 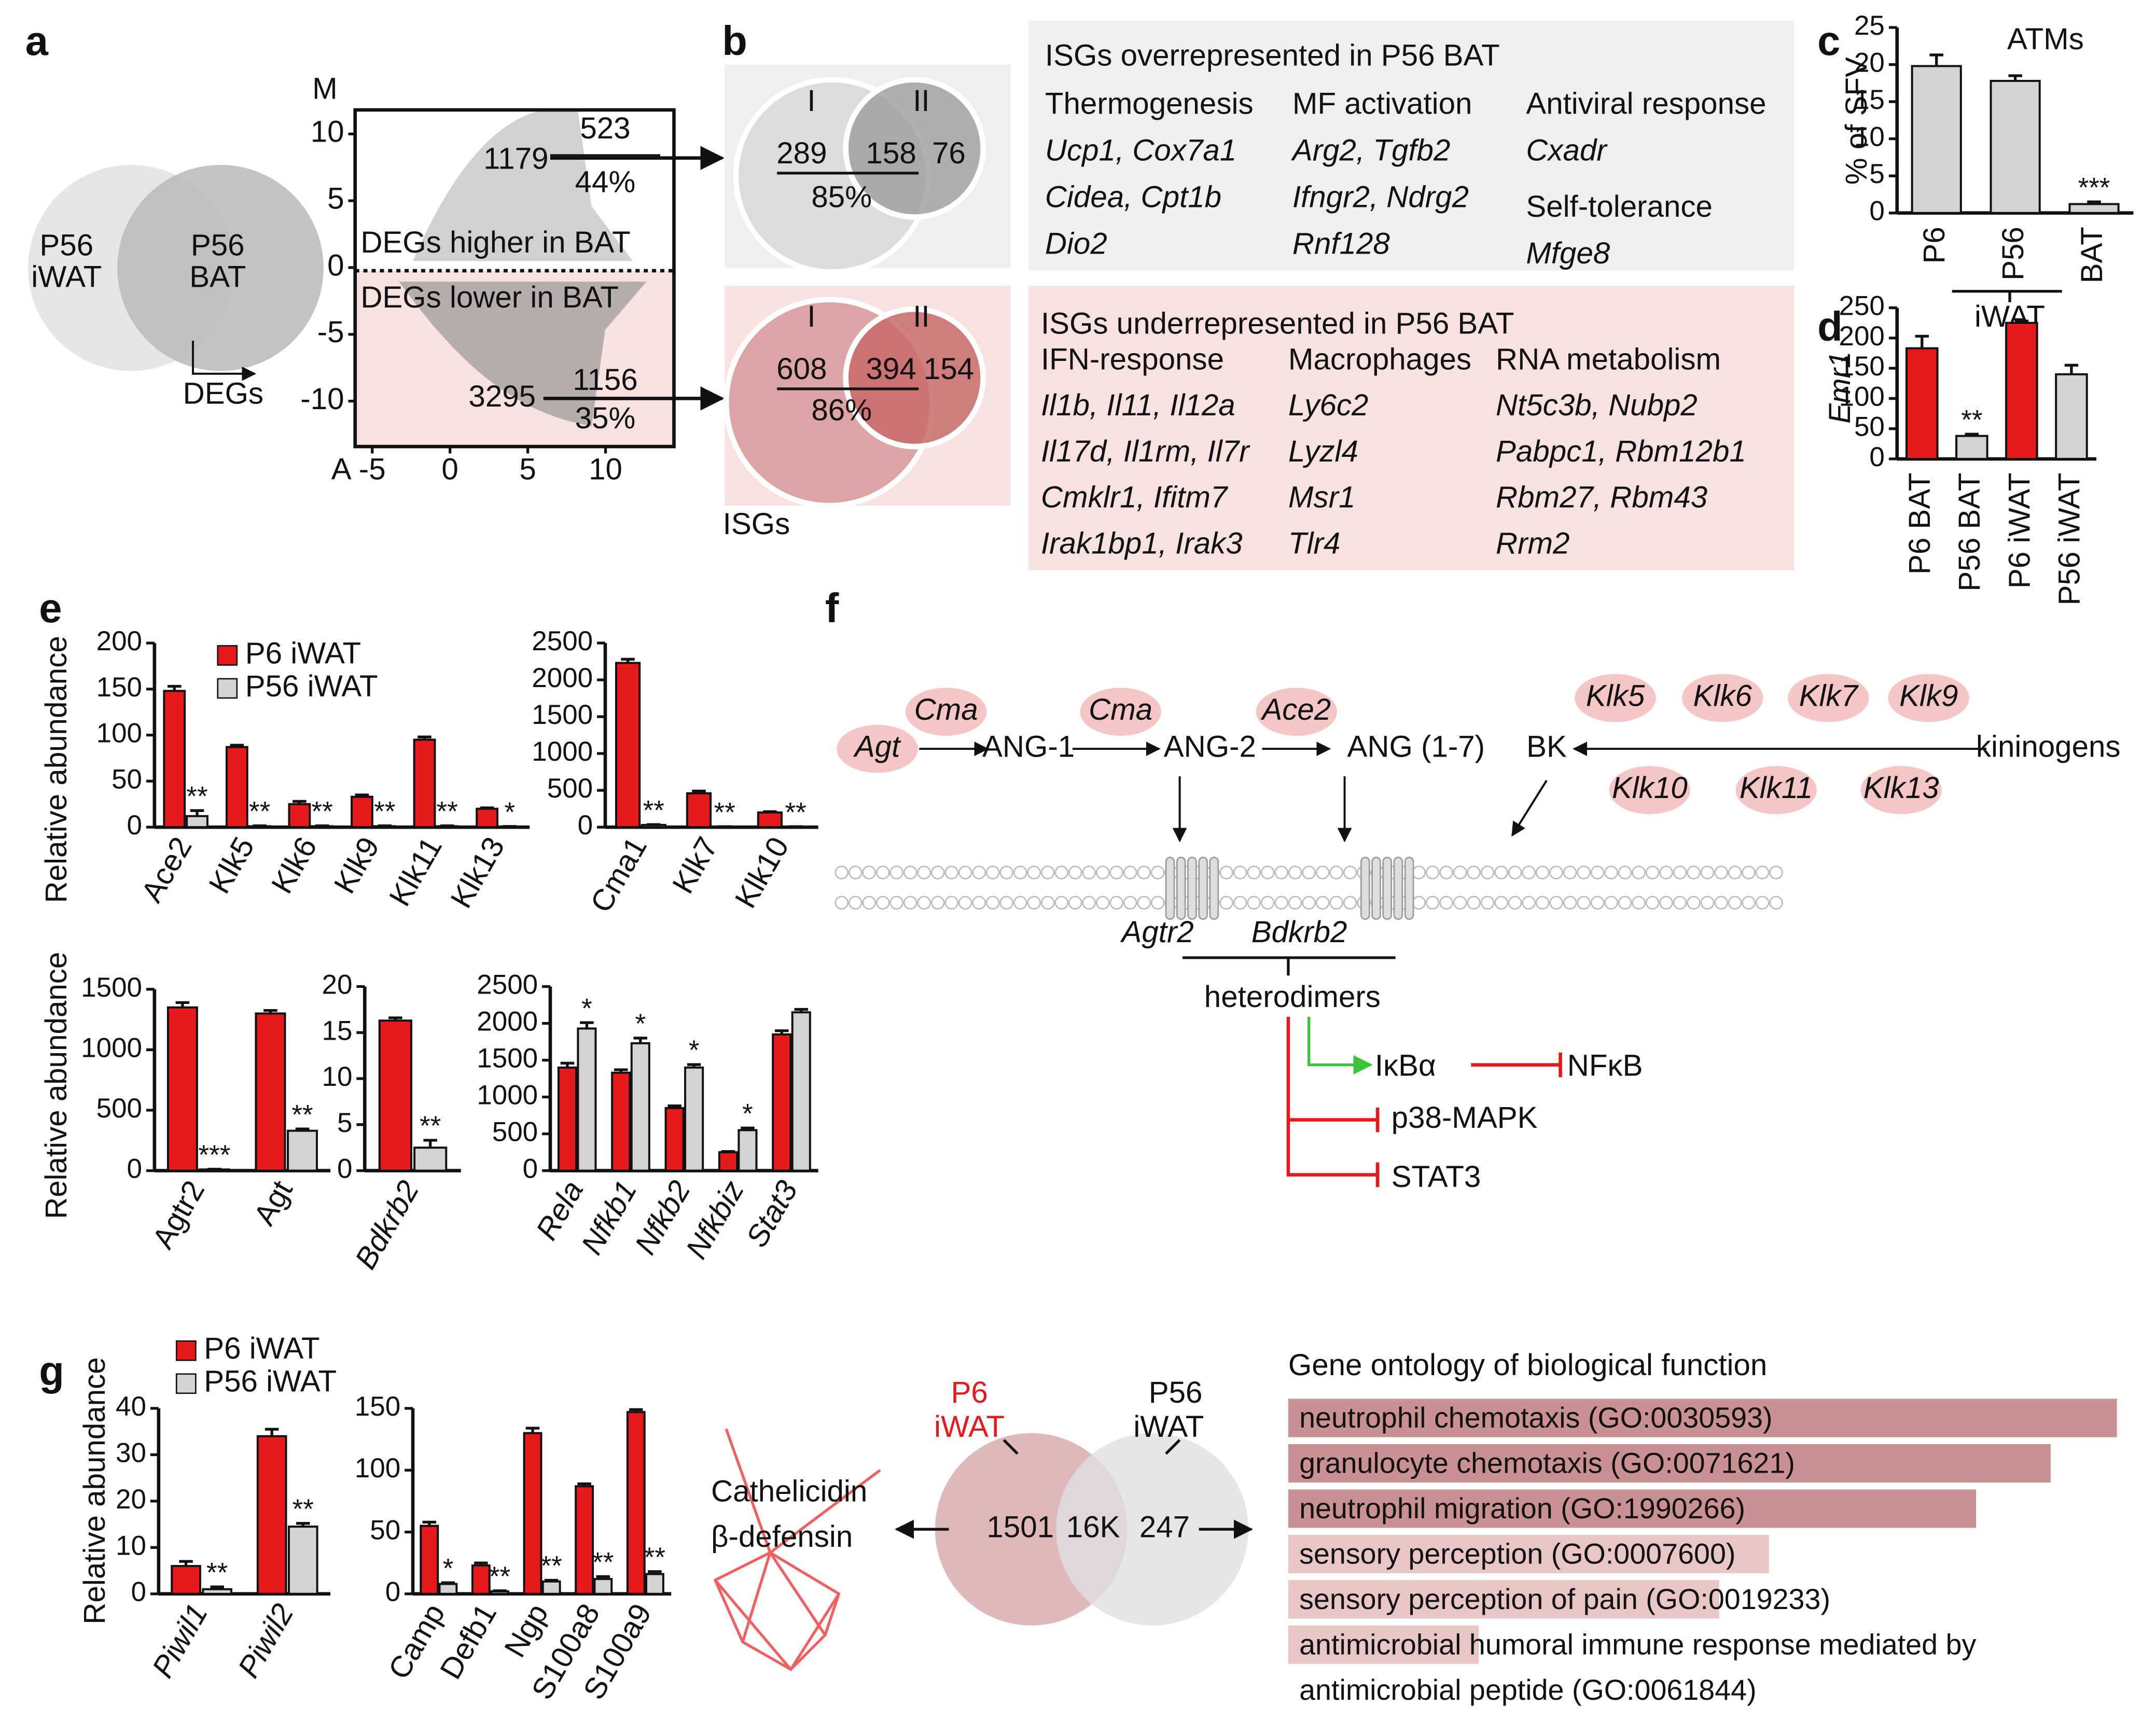 What do you see at coordinates (294, 865) in the screenshot?
I see `x-tick-label: Klk6` at bounding box center [294, 865].